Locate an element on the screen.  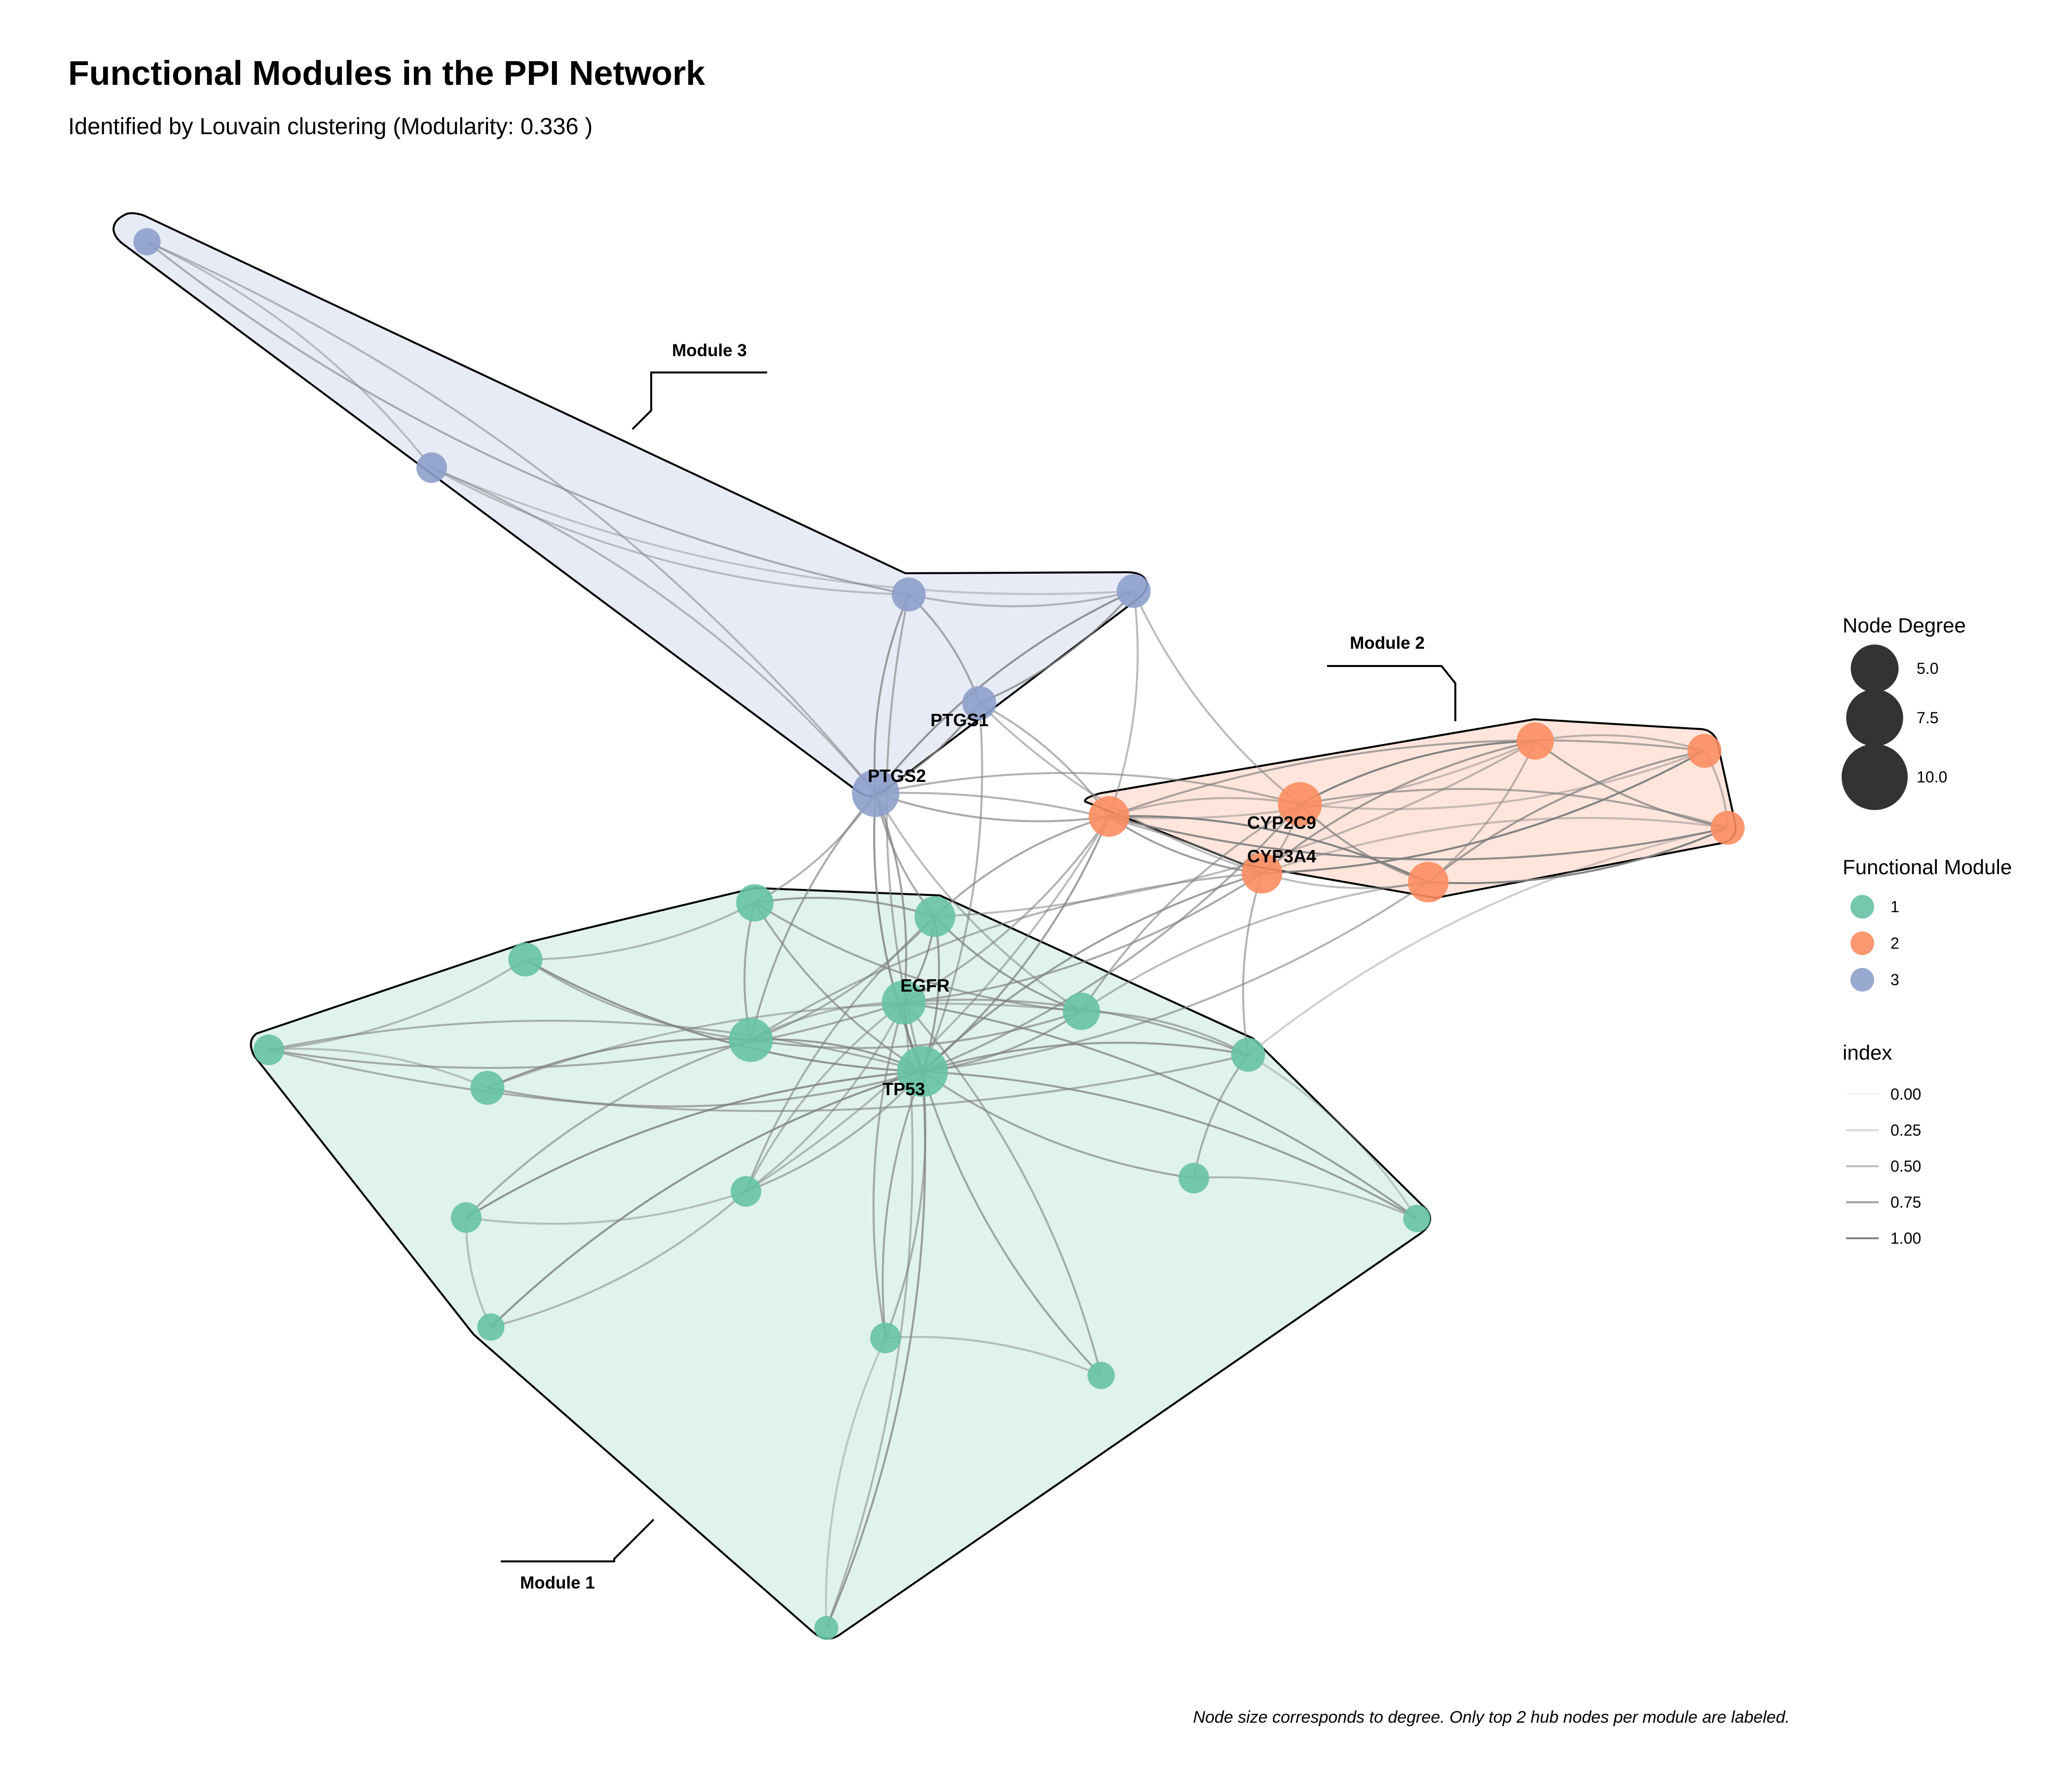
legend-size-label: 5.0 is located at coordinates (1928, 669).